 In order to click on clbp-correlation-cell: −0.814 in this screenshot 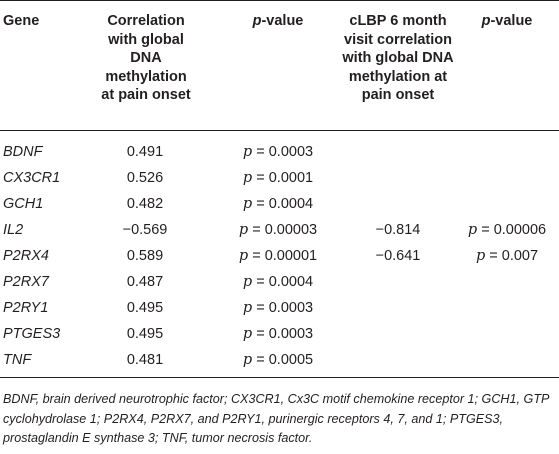, I will do `click(398, 230)`.